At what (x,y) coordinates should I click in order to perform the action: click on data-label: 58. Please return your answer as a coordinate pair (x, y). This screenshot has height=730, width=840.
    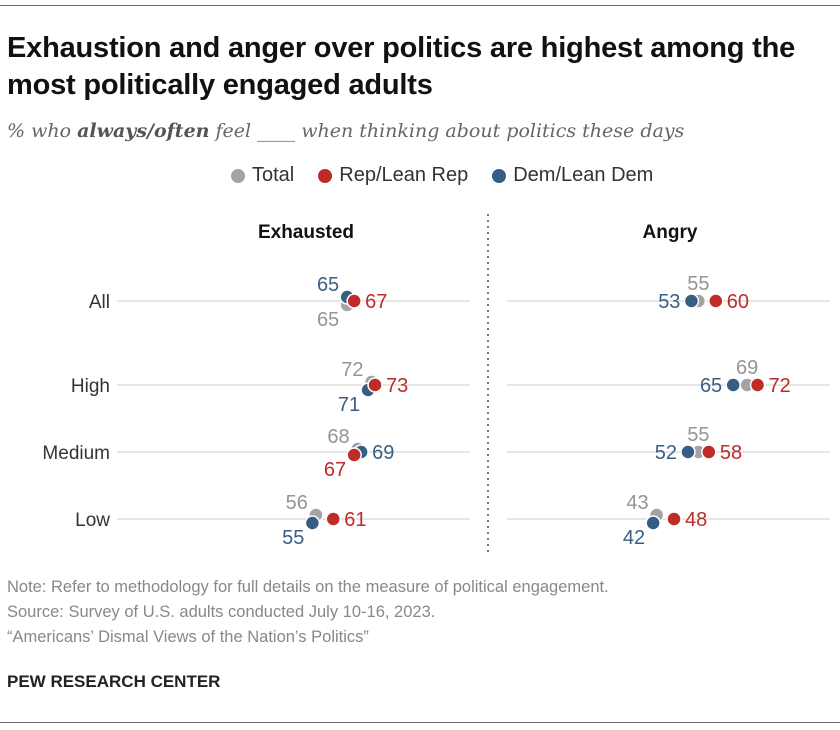
    Looking at the image, I should click on (731, 453).